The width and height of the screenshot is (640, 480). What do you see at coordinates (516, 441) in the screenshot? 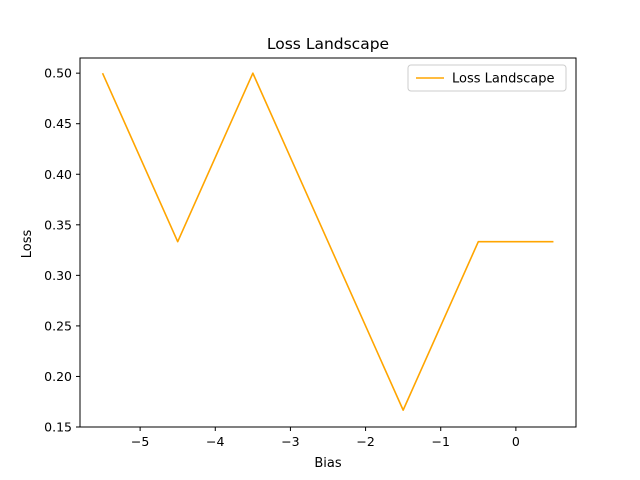
I see `x-tick-label: 0` at bounding box center [516, 441].